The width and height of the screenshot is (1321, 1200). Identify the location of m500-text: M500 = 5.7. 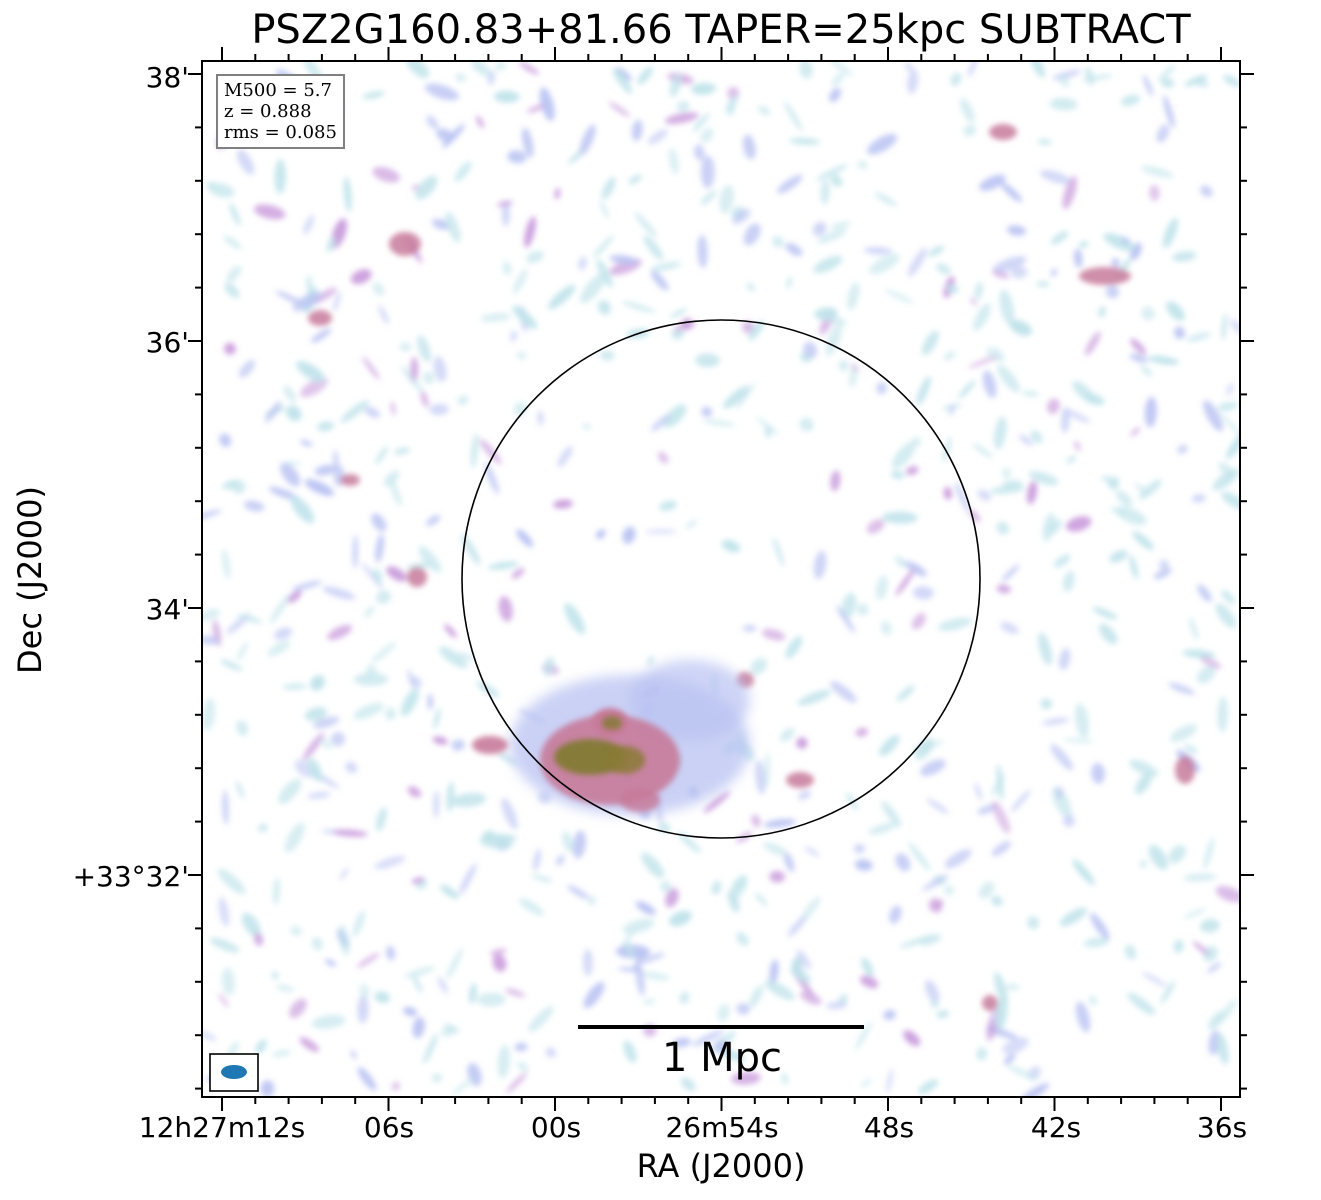
(278, 90).